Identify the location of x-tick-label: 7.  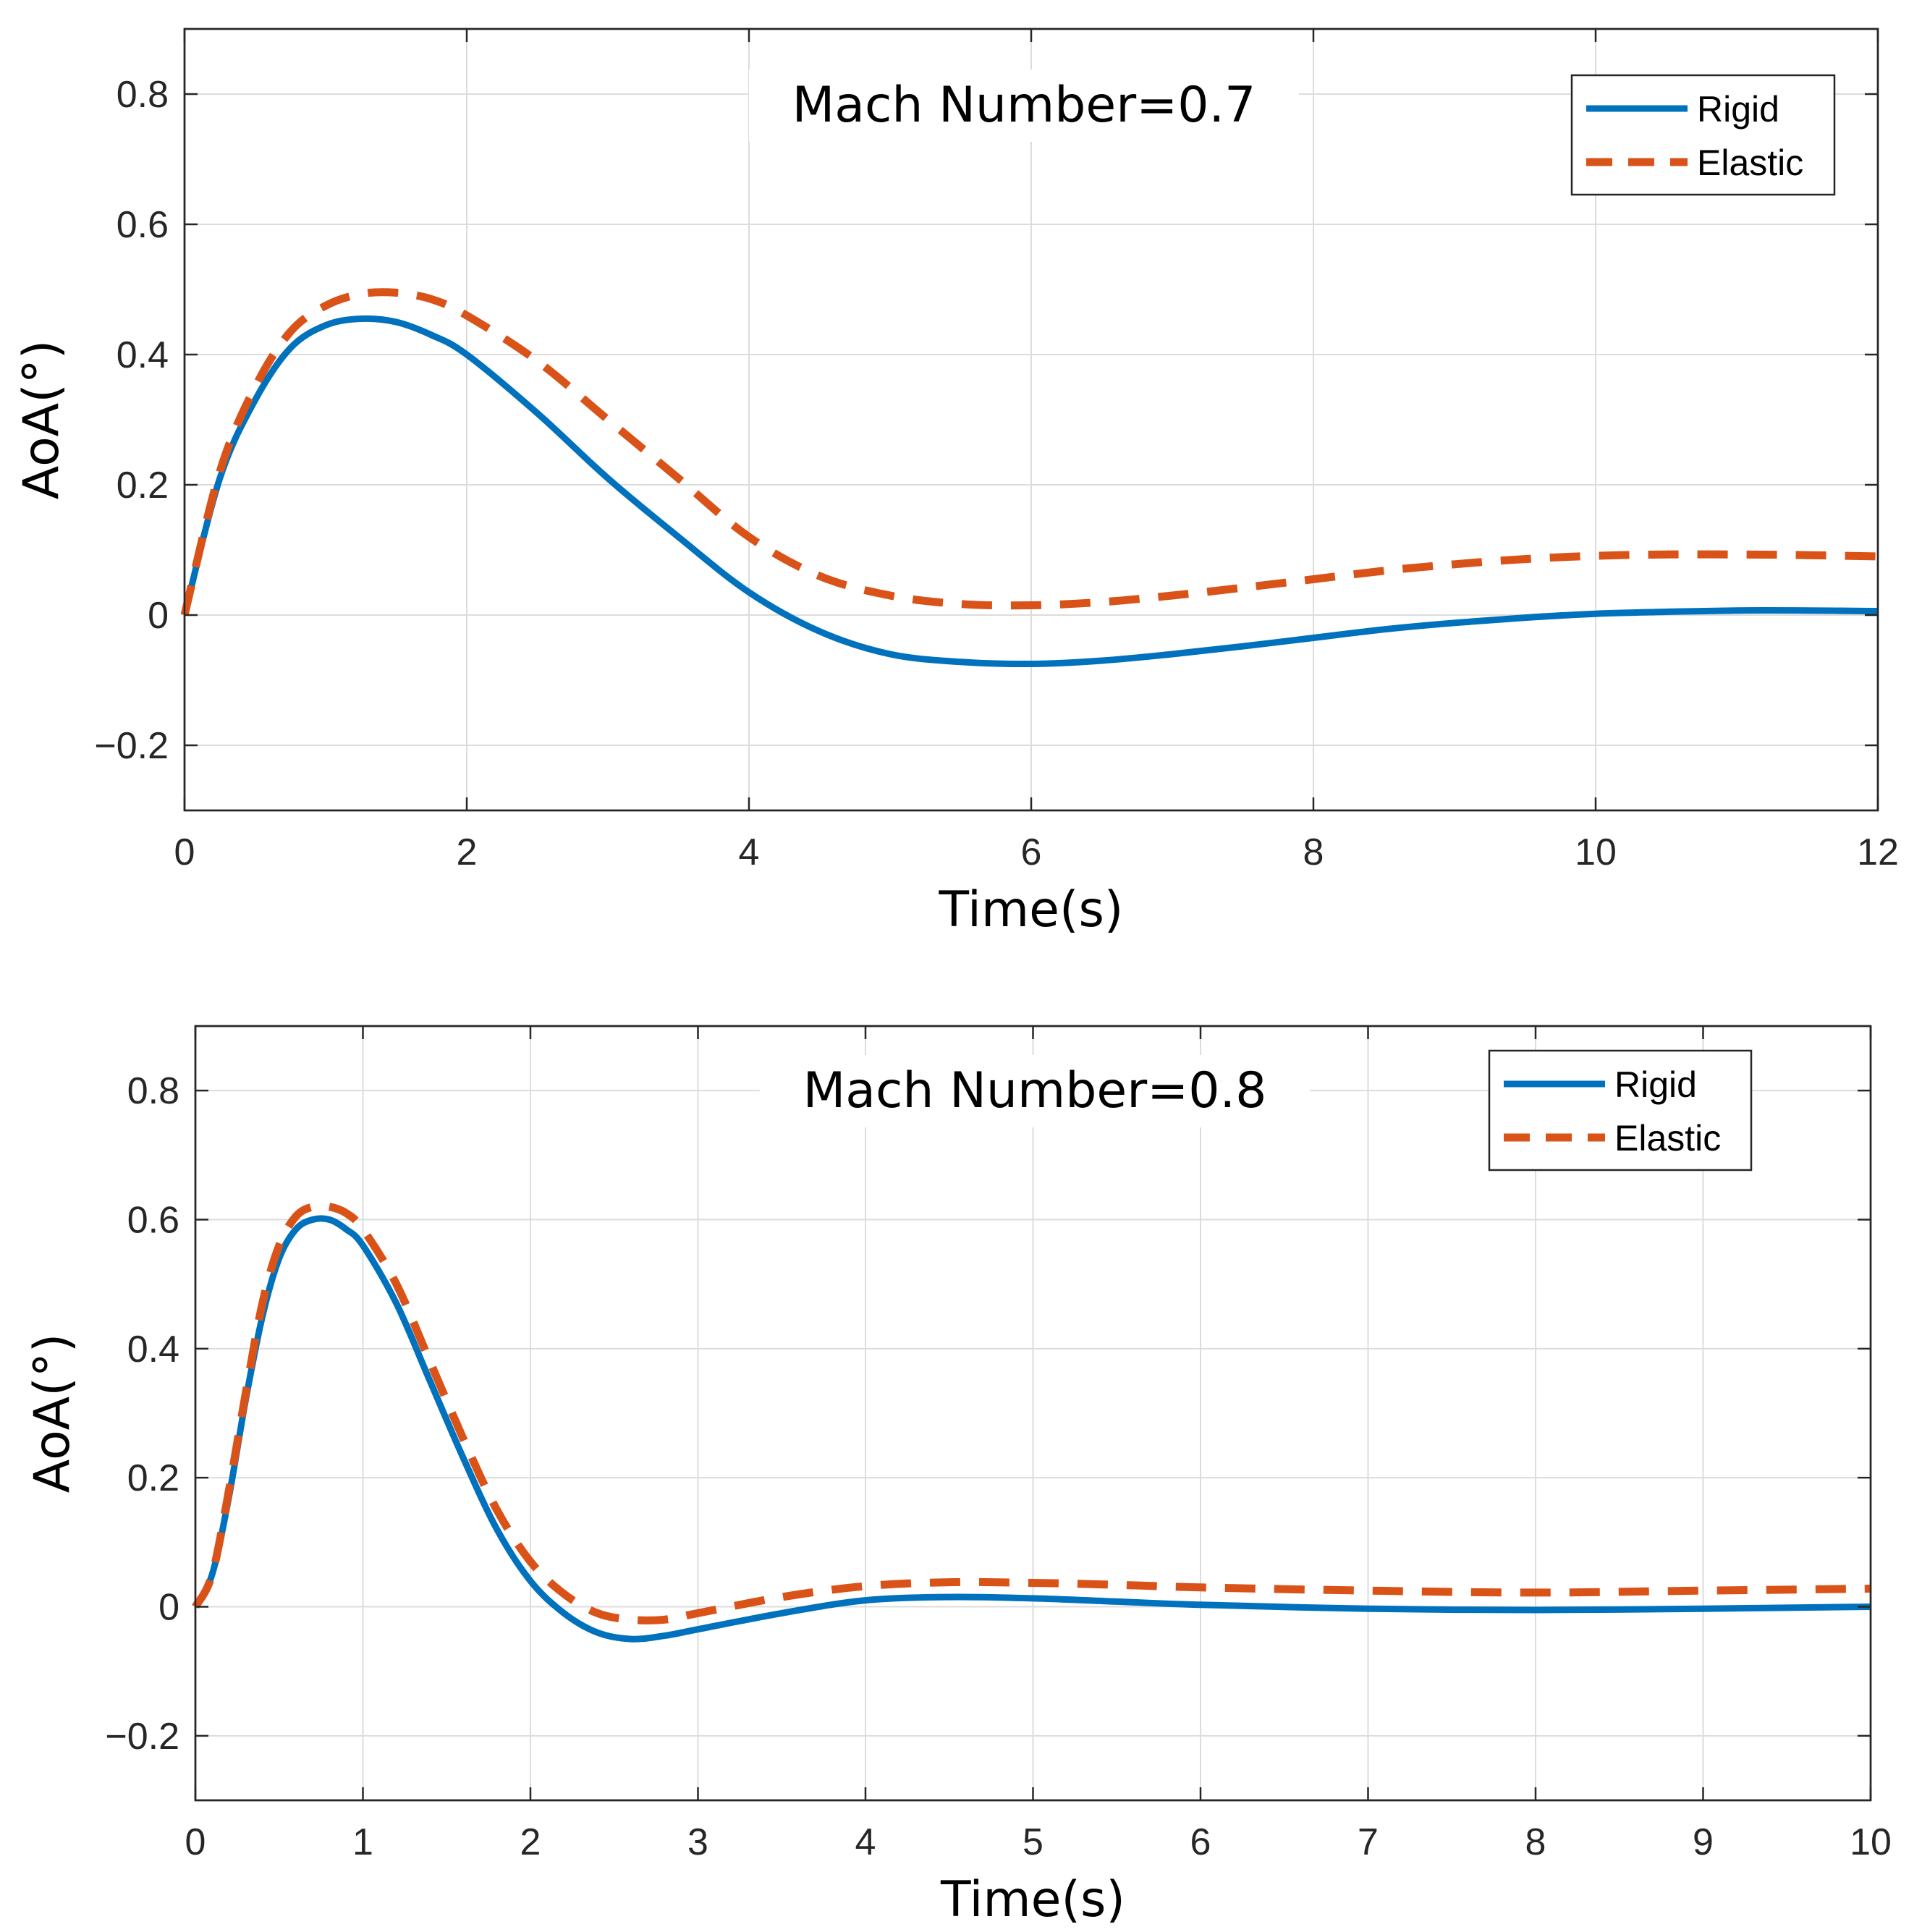
(1368, 1842).